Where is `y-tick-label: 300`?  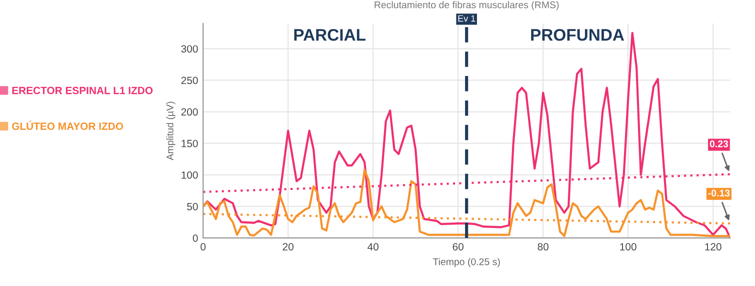
y-tick-label: 300 is located at coordinates (189, 49).